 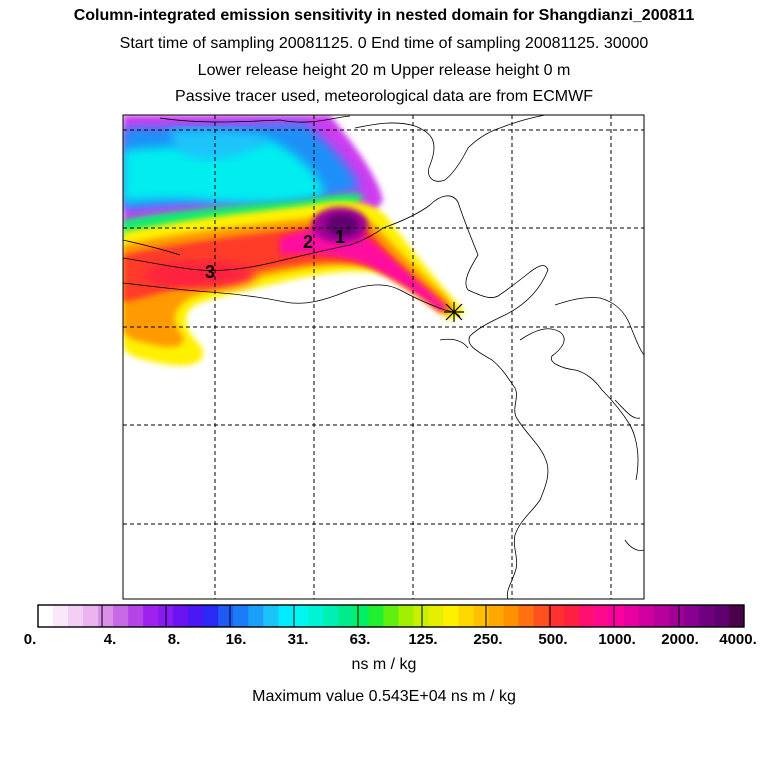 I want to click on colorbar-tick-label: 250., so click(x=488, y=639).